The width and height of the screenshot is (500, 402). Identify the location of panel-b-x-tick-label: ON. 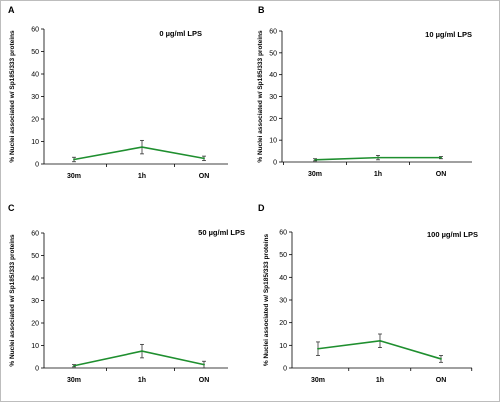
(441, 174).